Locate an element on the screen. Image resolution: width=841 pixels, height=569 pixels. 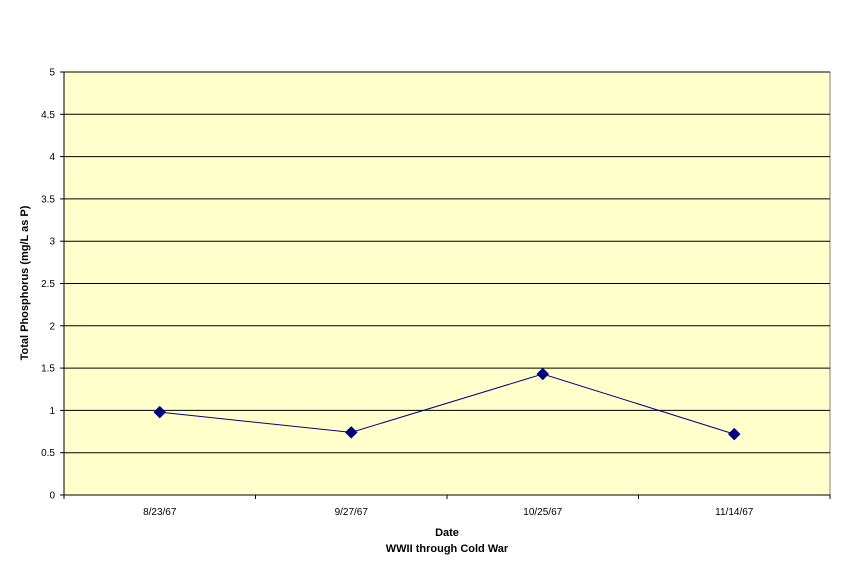
x-axis-subtitle: WWII through Cold War is located at coordinates (447, 549).